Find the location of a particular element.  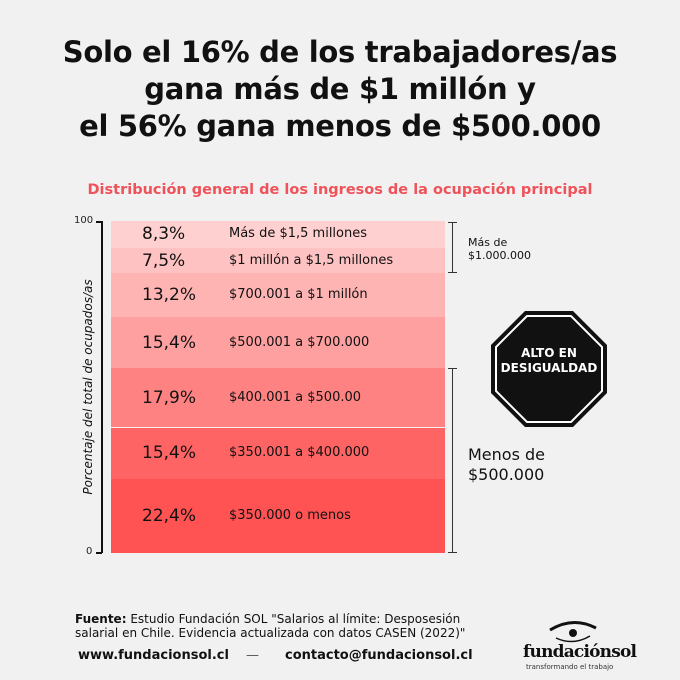

category-label: $350.001 a $400.000 is located at coordinates (299, 453).